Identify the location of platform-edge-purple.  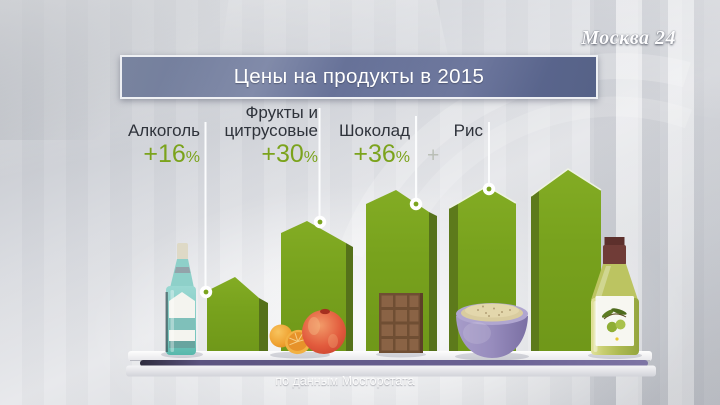
(394, 363).